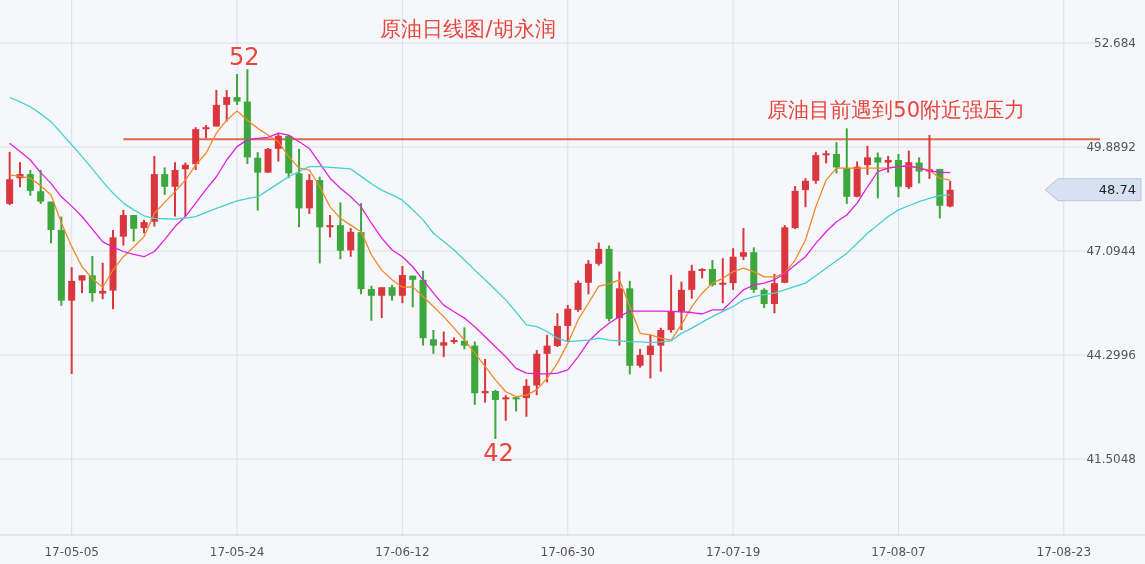 The width and height of the screenshot is (1145, 564). I want to click on x-tick-label: 17-06-12, so click(402, 552).